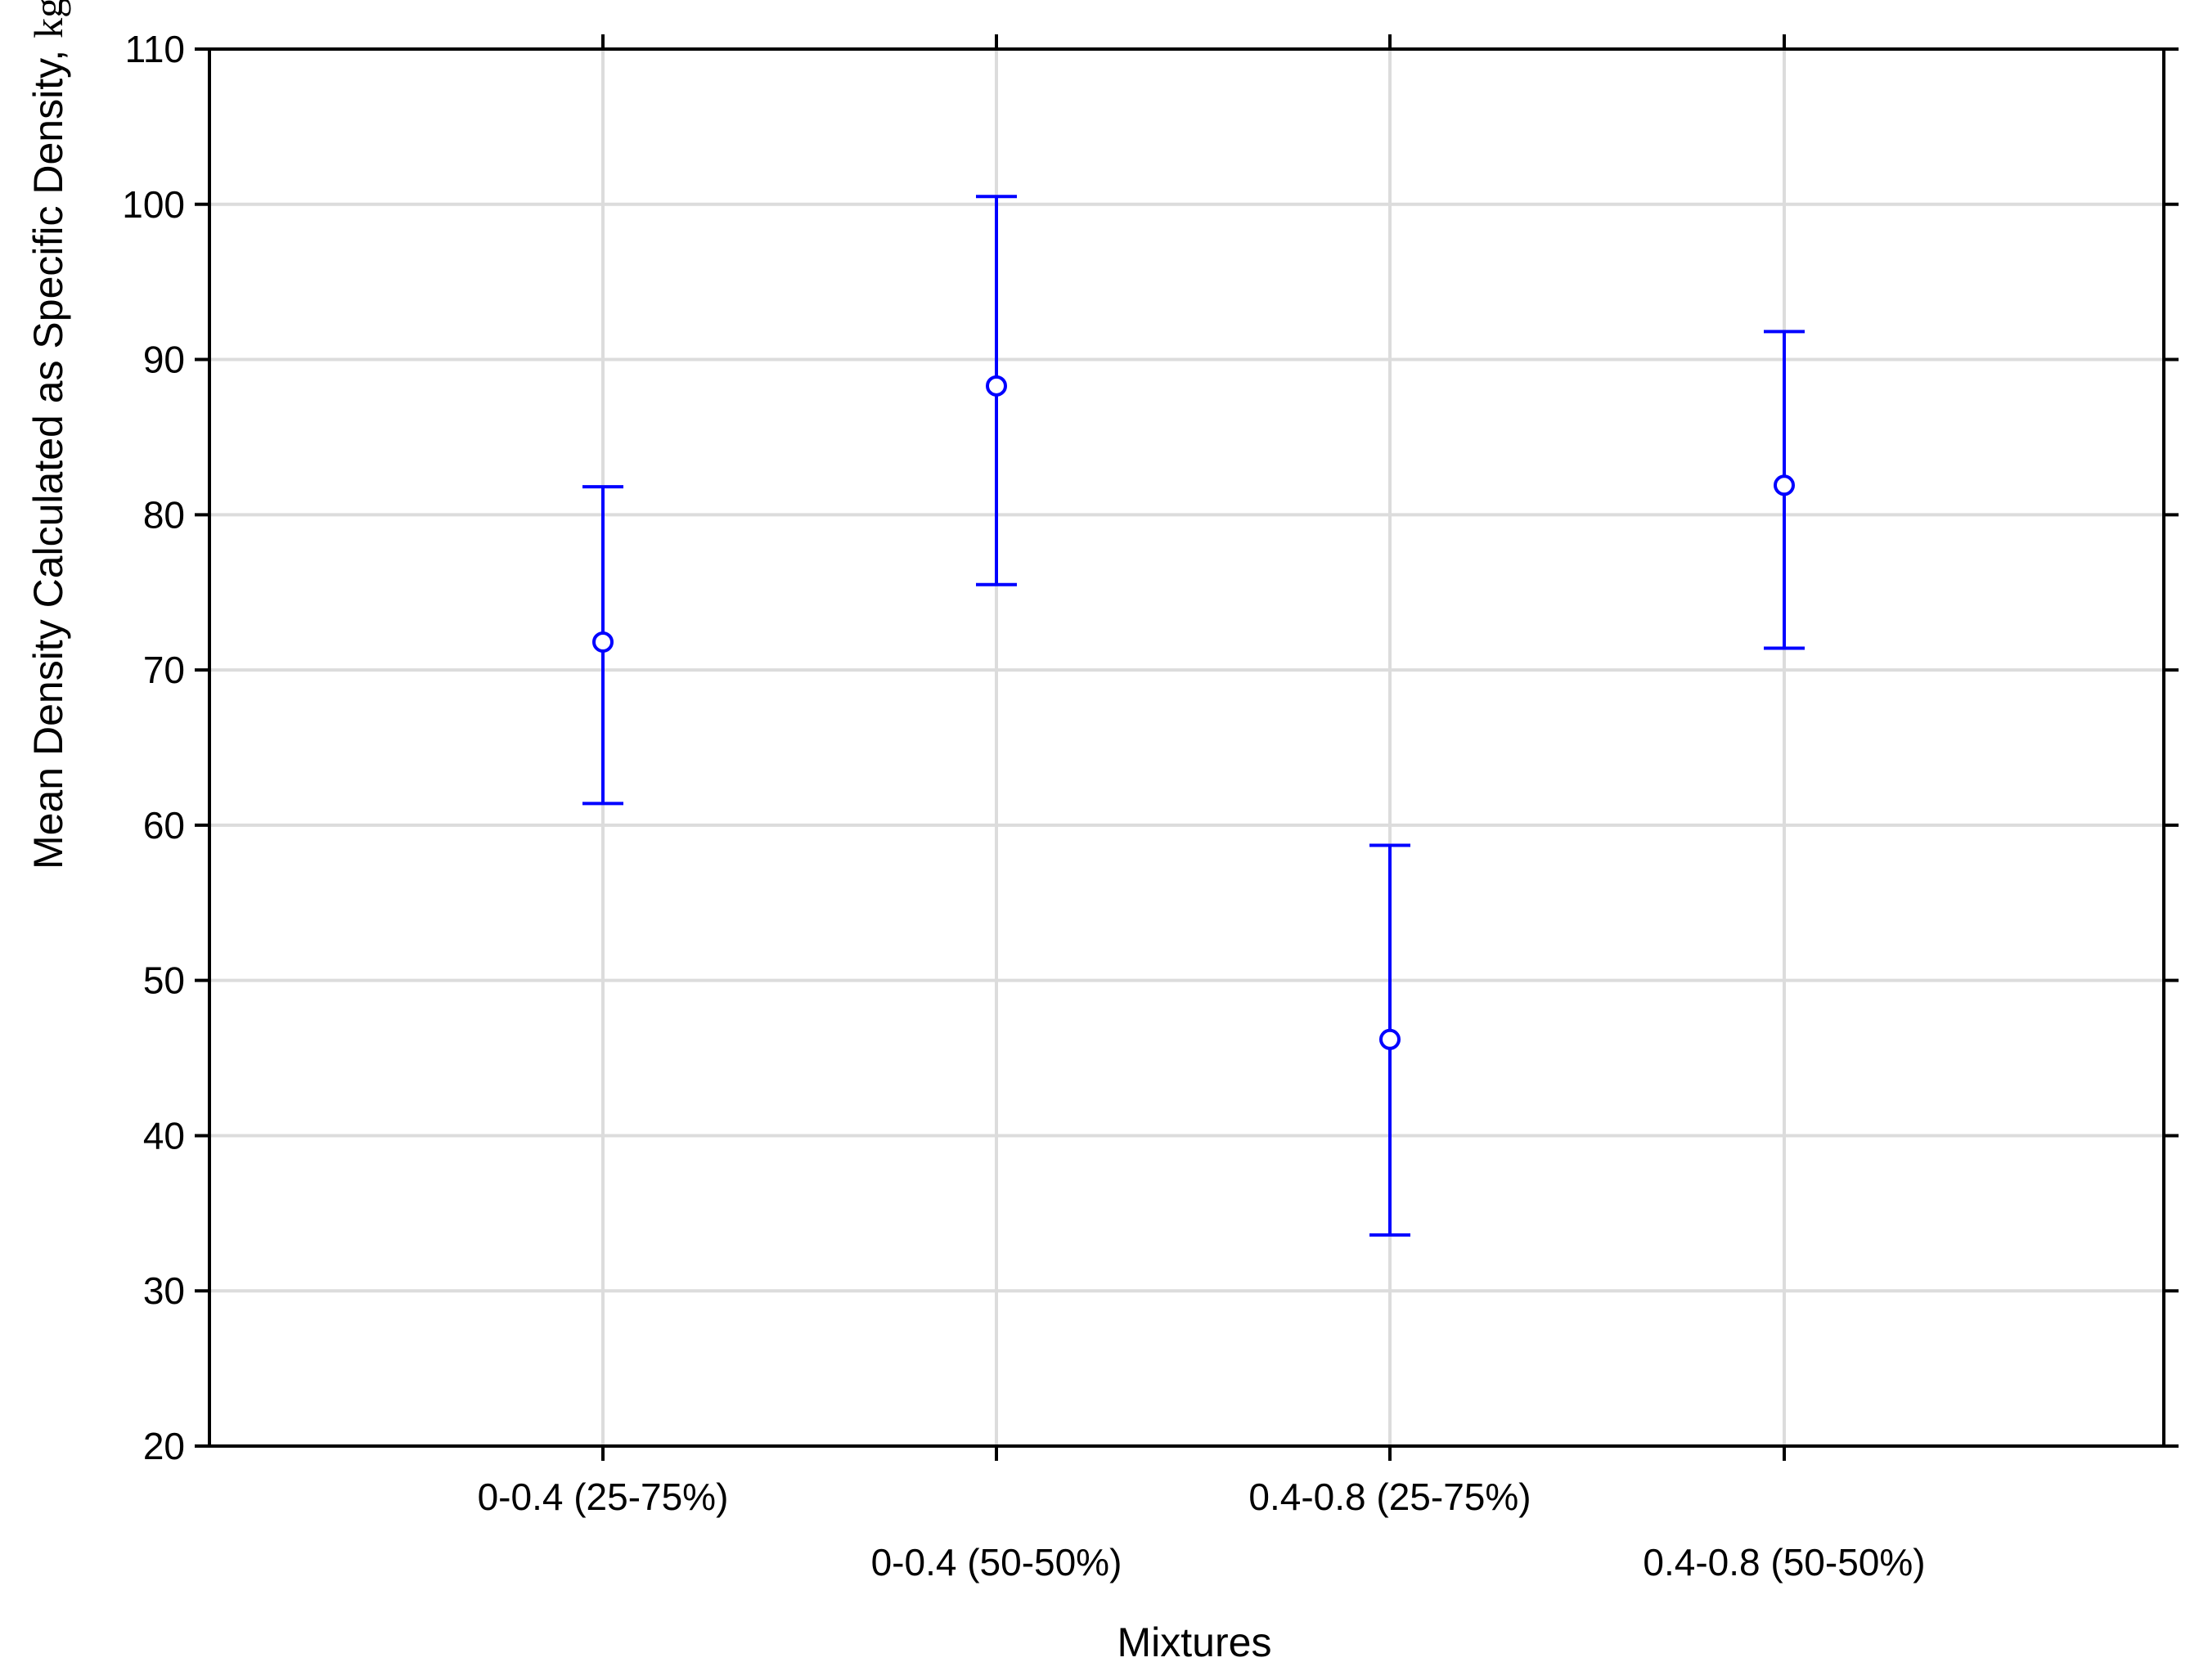  I want to click on x-tick-label: 0-0.4 (50-50%), so click(996, 1562).